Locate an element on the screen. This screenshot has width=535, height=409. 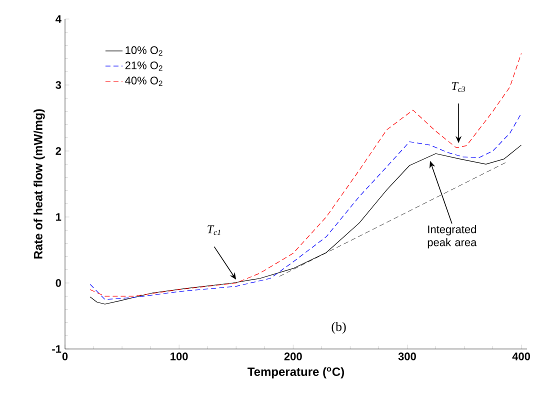
x-tick-label: 400 is located at coordinates (521, 356).